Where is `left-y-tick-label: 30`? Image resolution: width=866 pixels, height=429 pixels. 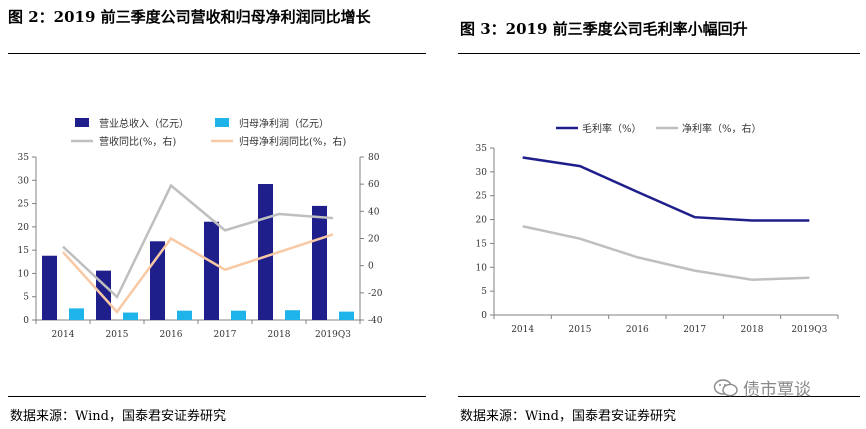 left-y-tick-label: 30 is located at coordinates (24, 181).